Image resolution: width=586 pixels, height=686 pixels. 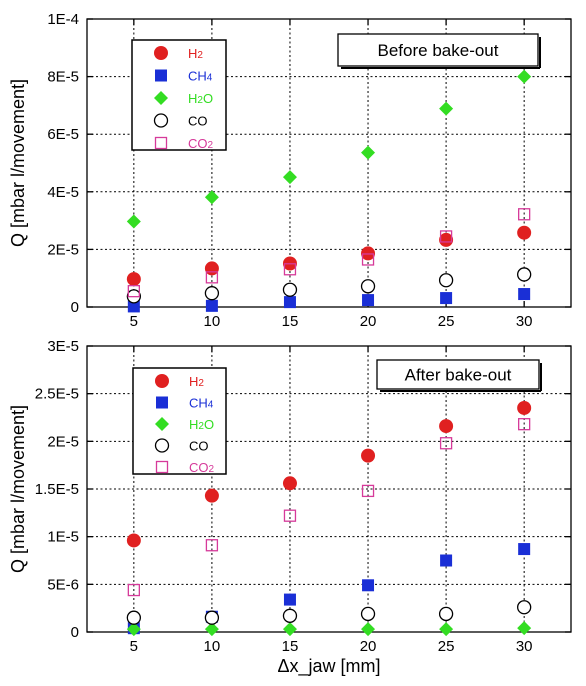 What do you see at coordinates (63, 537) in the screenshot?
I see `y-tick-label: 1E-5` at bounding box center [63, 537].